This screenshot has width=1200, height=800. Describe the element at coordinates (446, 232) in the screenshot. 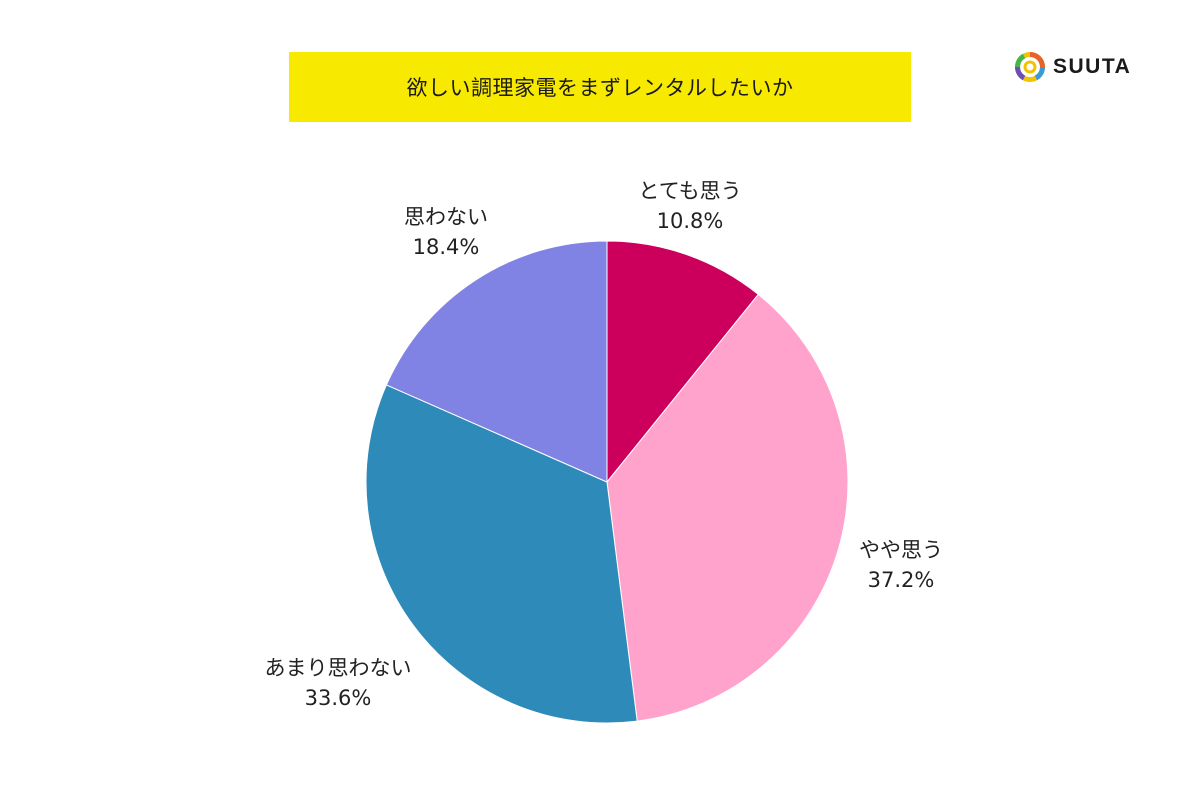

I see `slice-label-omowanai: 思わない 18.4%` at that location.